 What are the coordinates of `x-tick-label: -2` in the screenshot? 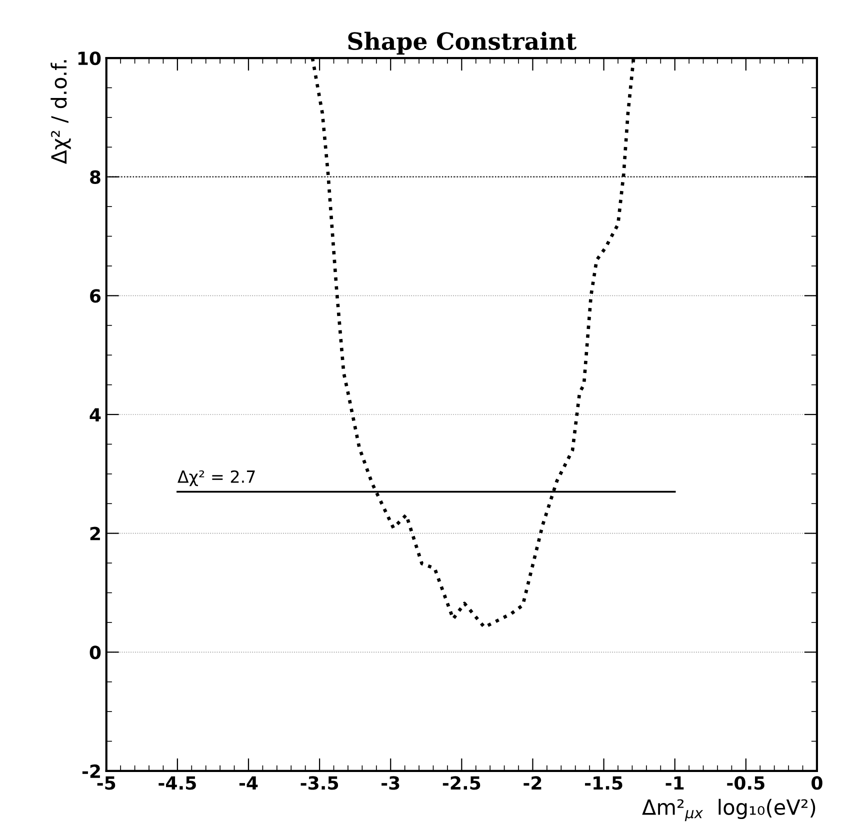 It's located at (533, 783).